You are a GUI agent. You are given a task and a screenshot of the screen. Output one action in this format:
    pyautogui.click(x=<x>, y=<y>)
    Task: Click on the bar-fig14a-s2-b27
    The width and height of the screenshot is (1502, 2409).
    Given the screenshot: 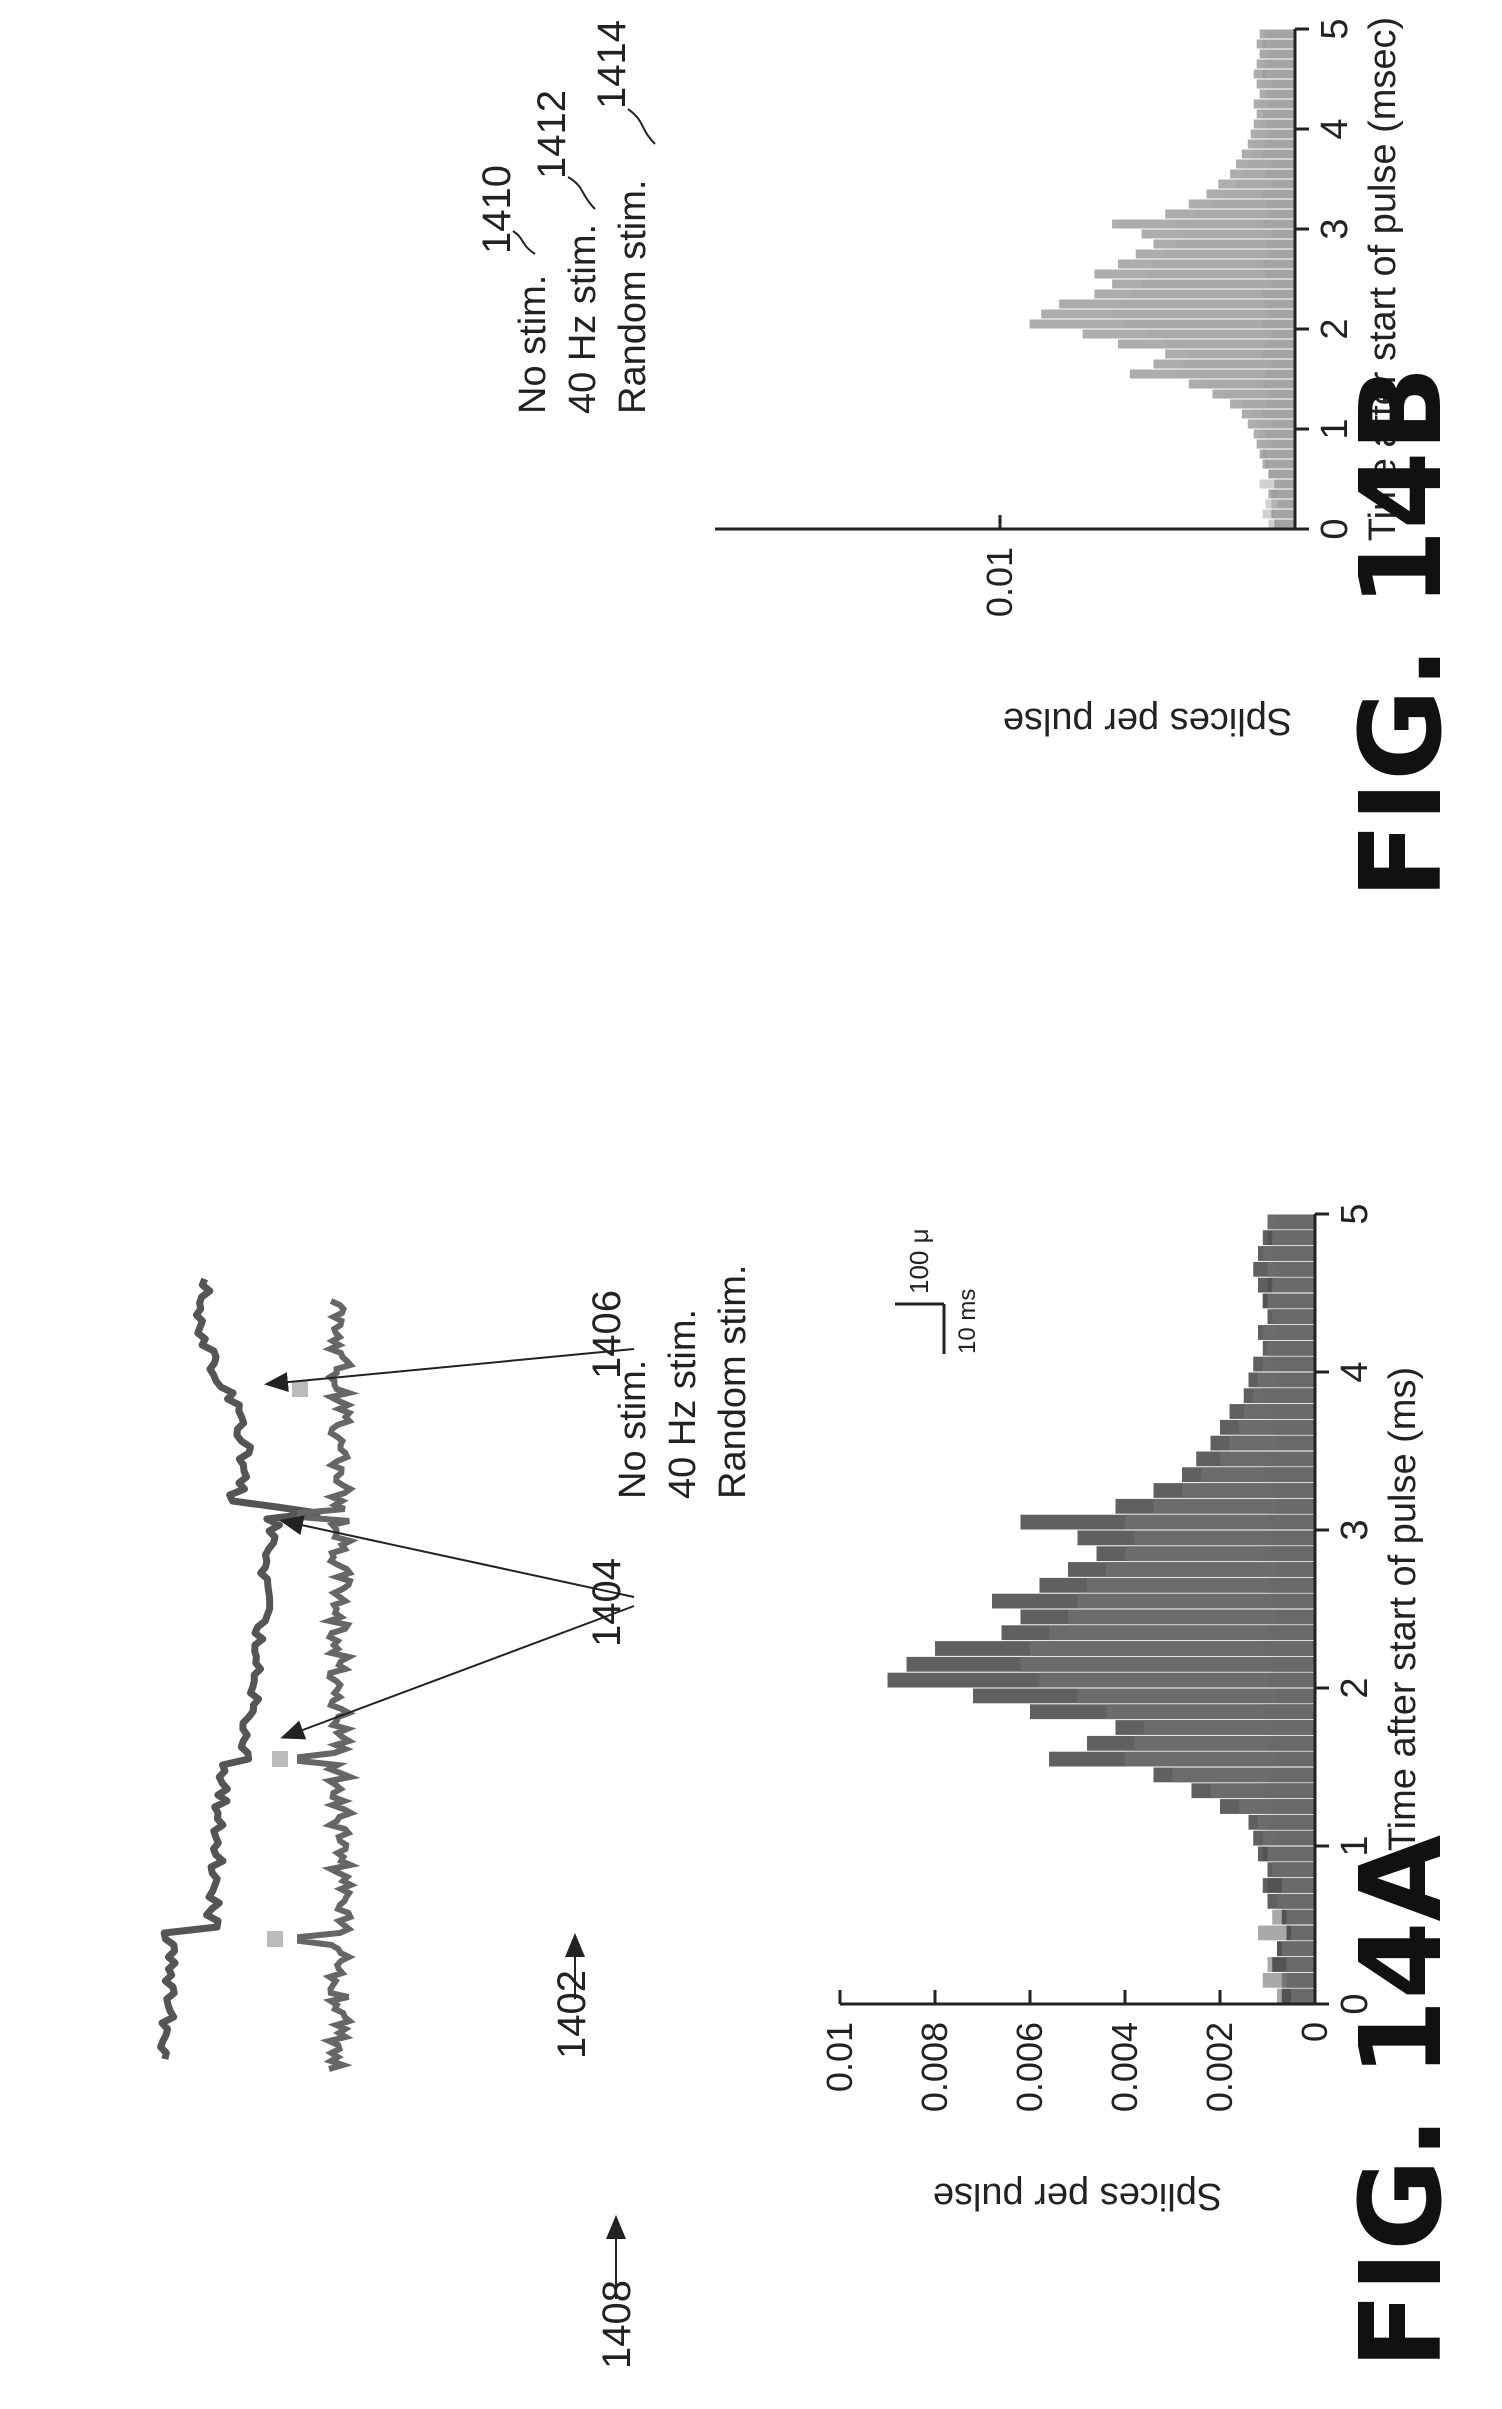 What is the action you would take?
    pyautogui.click(x=1210, y=1569)
    